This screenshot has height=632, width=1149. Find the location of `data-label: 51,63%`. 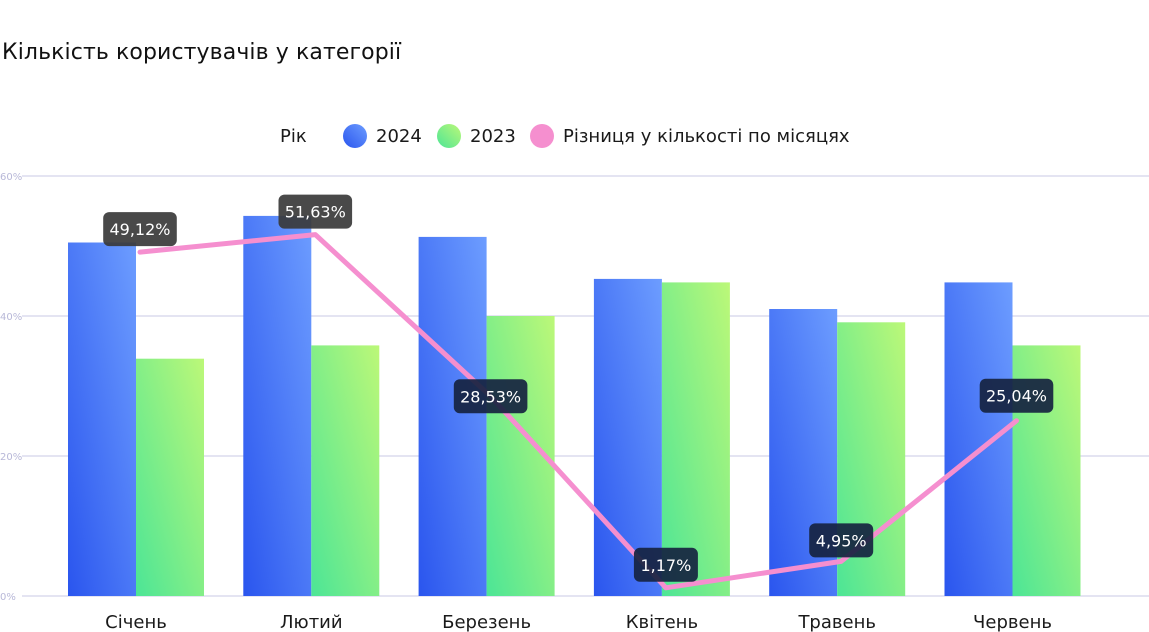

data-label: 51,63% is located at coordinates (315, 211).